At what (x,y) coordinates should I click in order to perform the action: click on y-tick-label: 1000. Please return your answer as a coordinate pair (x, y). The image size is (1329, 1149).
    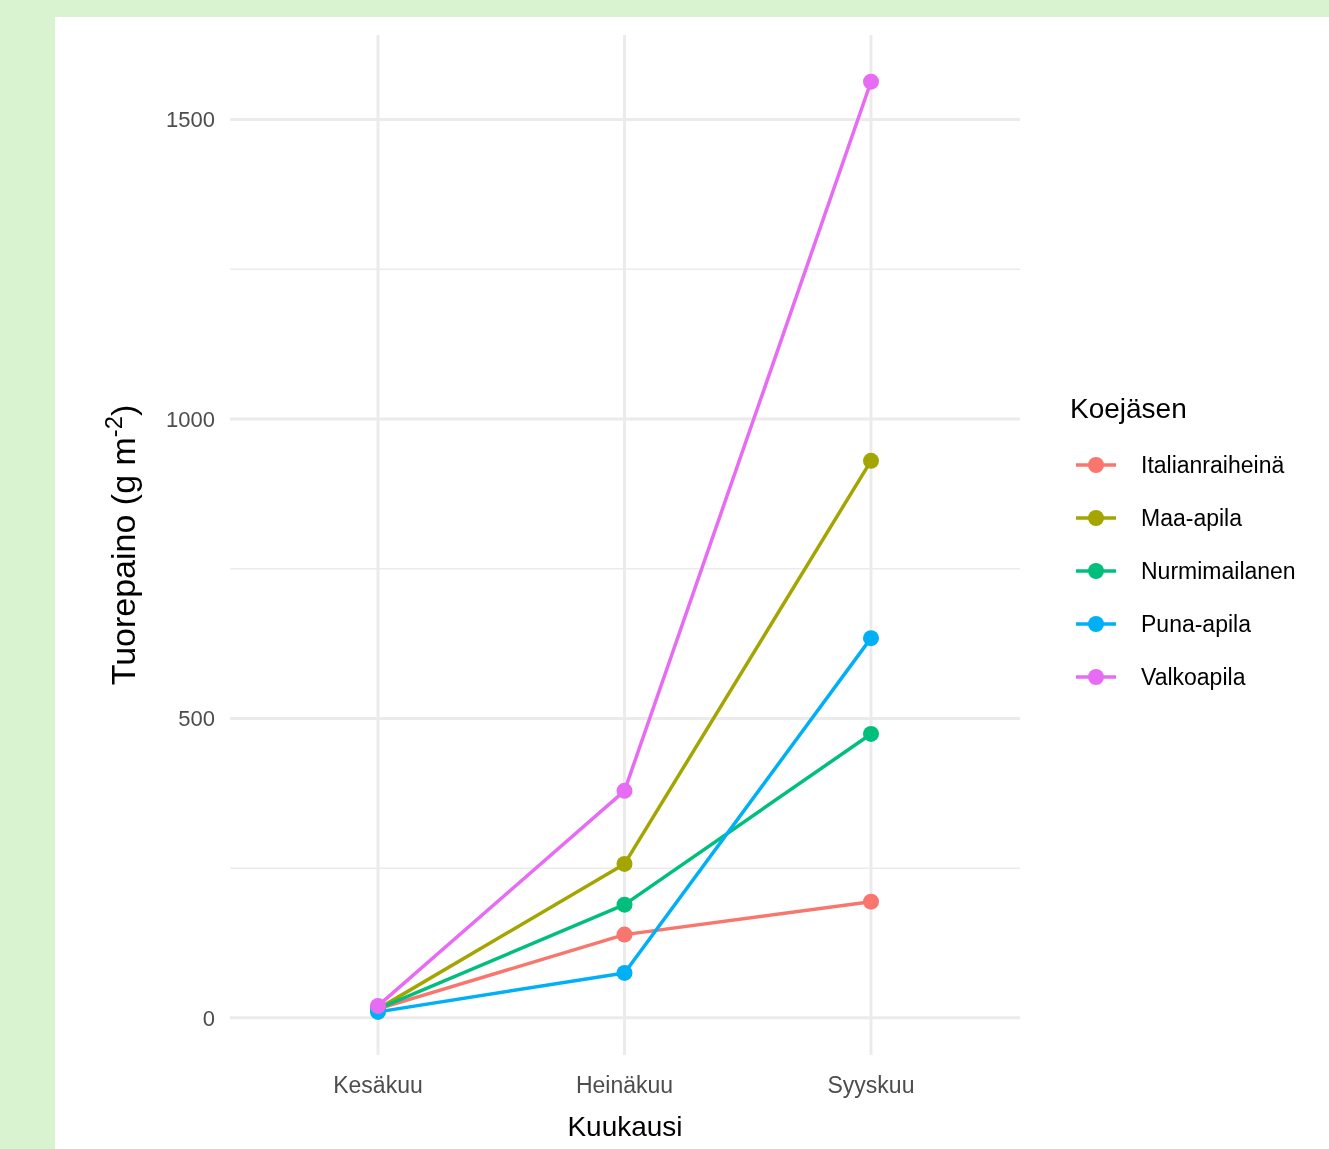
    Looking at the image, I should click on (190, 419).